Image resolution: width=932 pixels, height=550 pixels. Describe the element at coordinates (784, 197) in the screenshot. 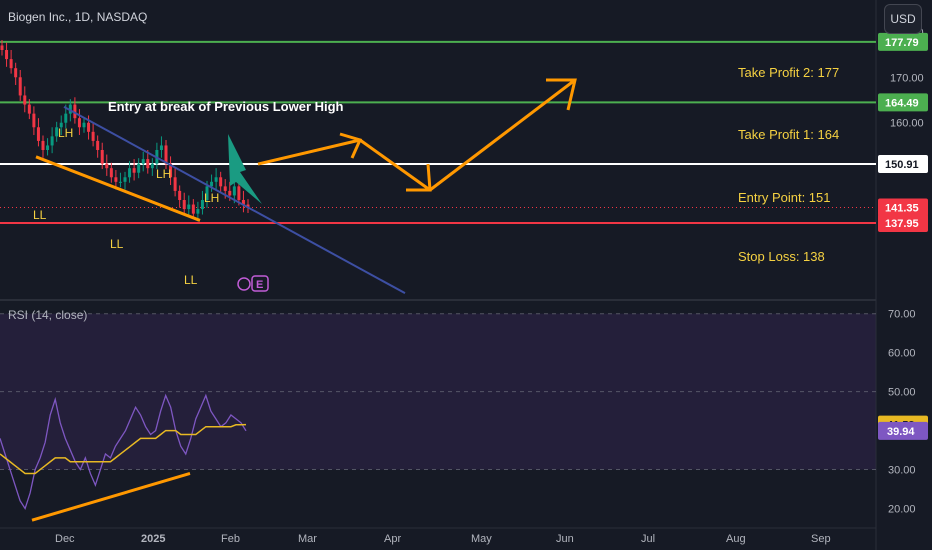

I see `entry-point-label: Entry Point: 151` at that location.